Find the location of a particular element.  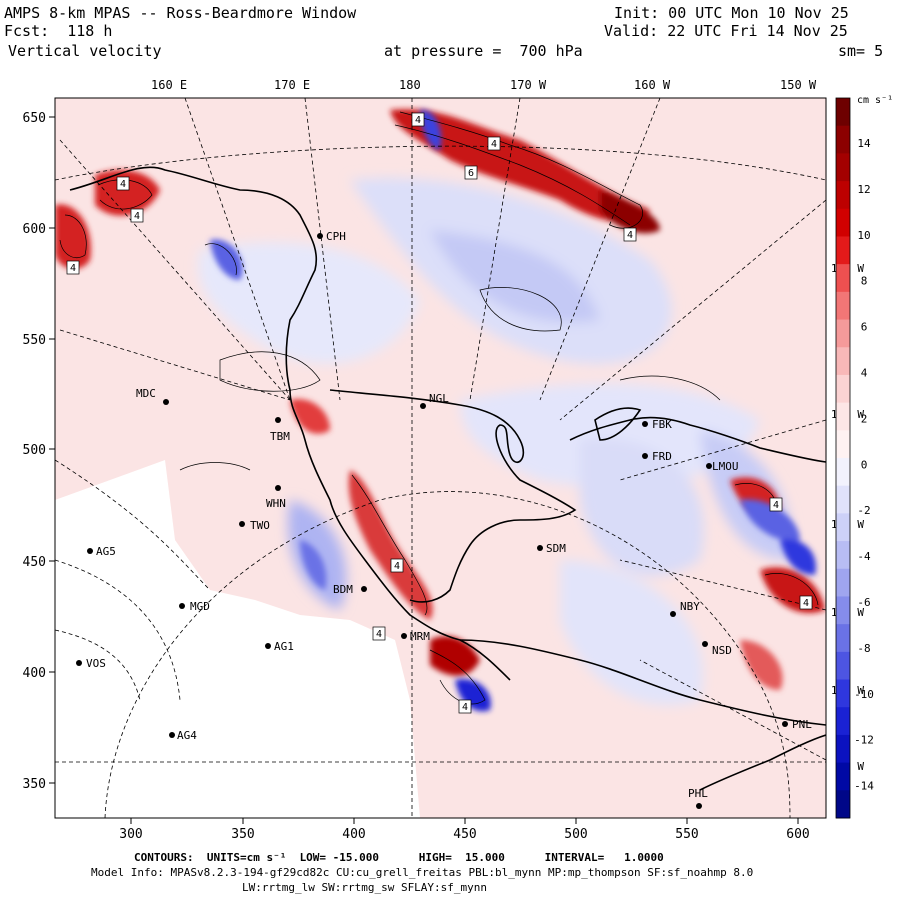

physics-info: LW:rrtmg_lw SW:rrtmg_sw SFLAY:sf_mynn is located at coordinates (365, 887).